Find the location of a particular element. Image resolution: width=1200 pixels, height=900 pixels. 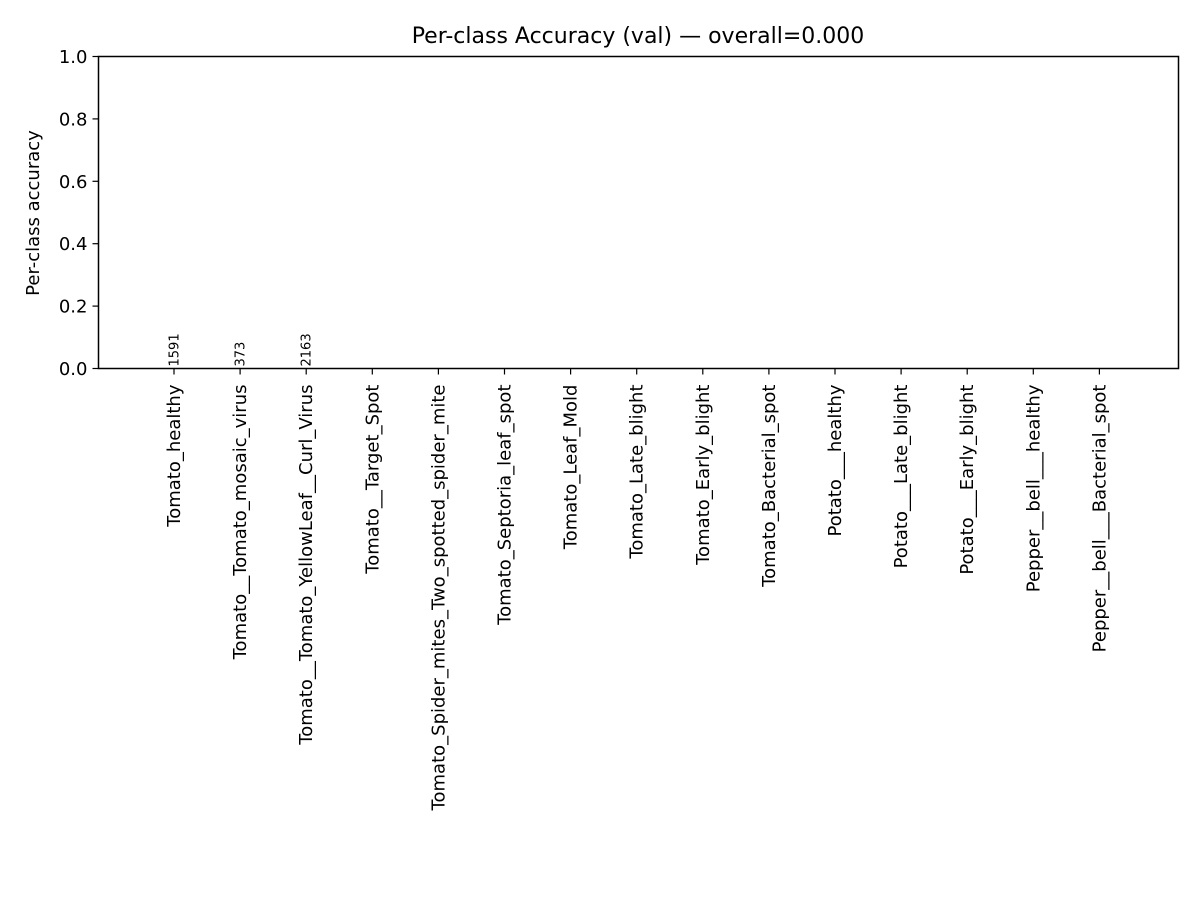

x-tick-label: Tomato_Bacterial_spot is located at coordinates (769, 486).